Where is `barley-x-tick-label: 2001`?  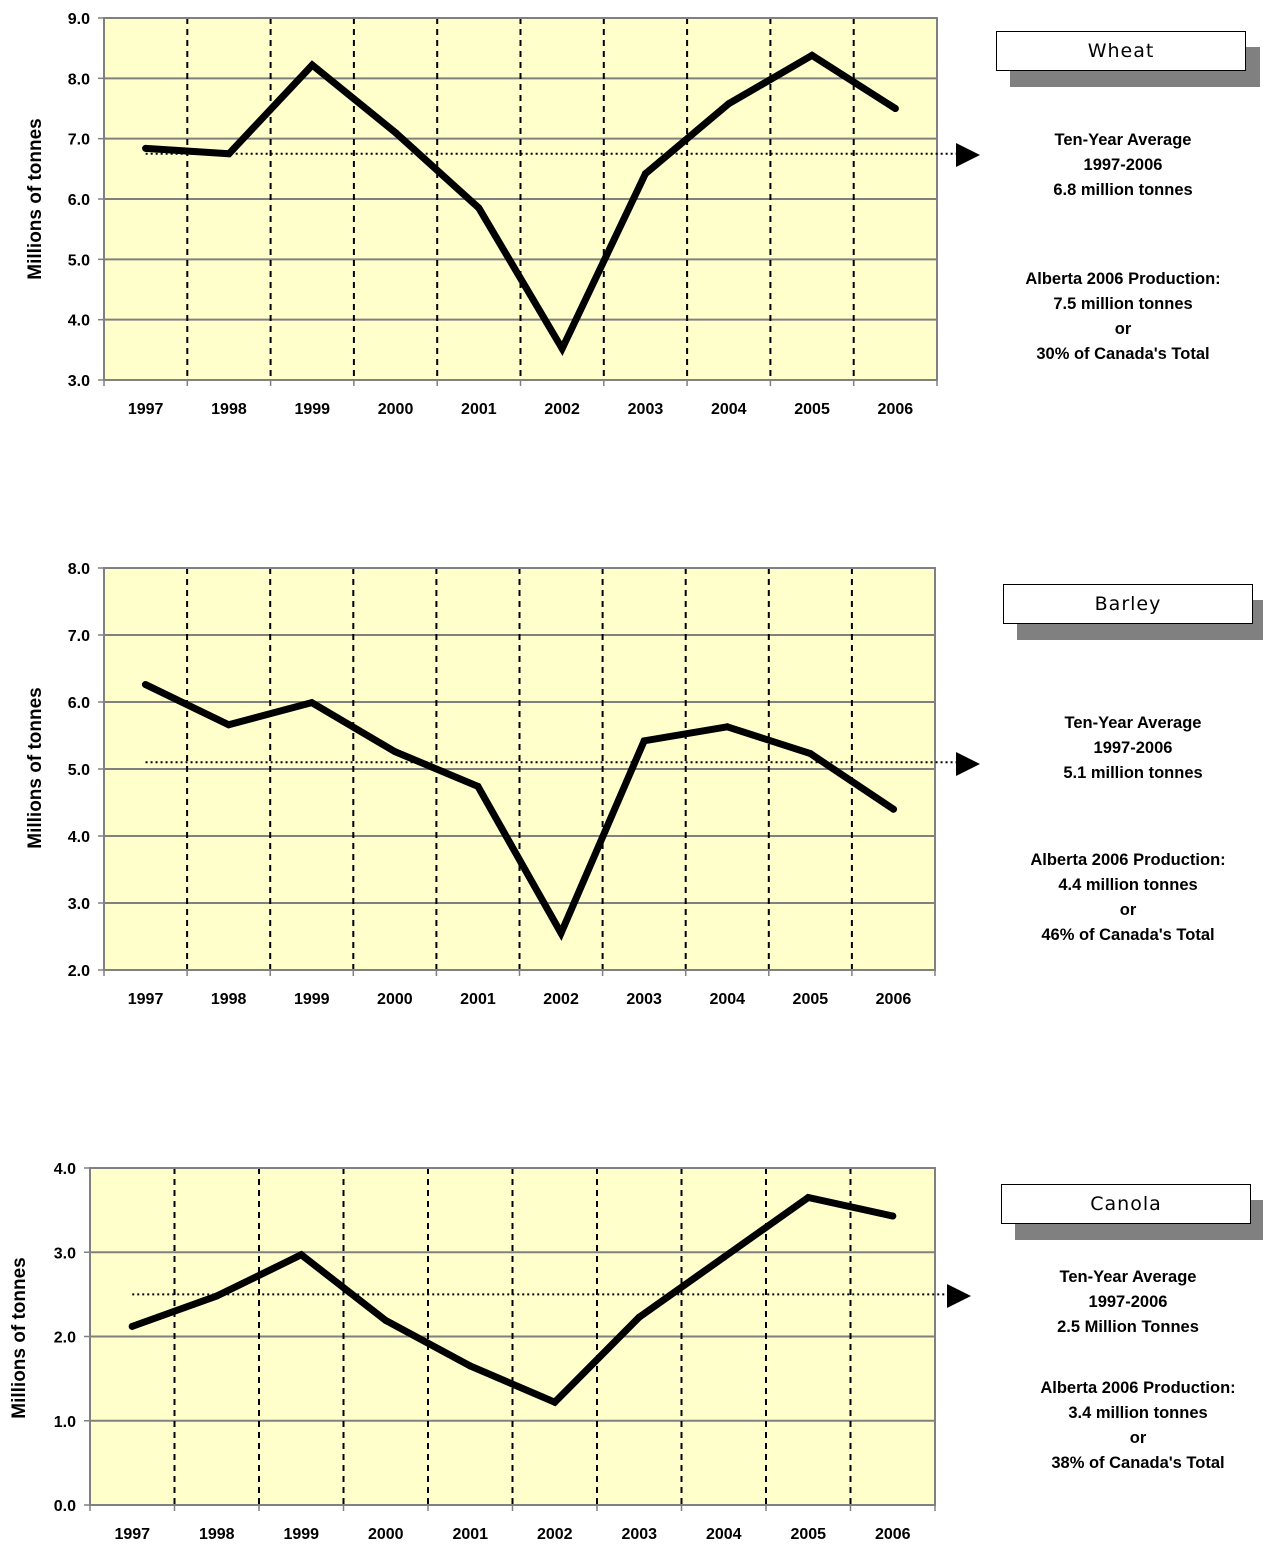 barley-x-tick-label: 2001 is located at coordinates (478, 999).